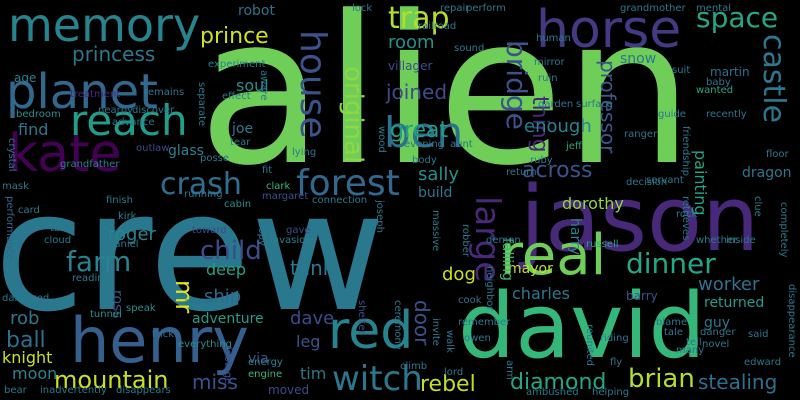  I want to click on word-many: many, so click(690, 350).